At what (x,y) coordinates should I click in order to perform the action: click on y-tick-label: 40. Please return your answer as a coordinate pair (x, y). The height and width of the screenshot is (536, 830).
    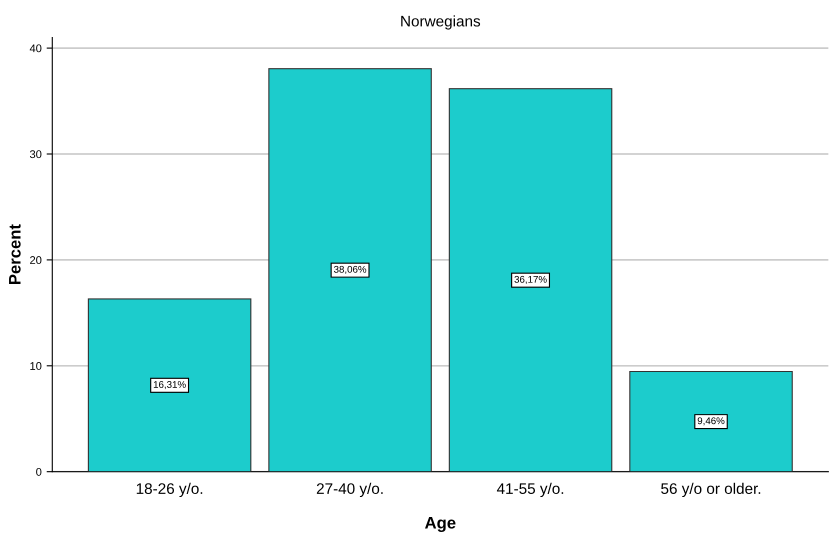
    Looking at the image, I should click on (36, 48).